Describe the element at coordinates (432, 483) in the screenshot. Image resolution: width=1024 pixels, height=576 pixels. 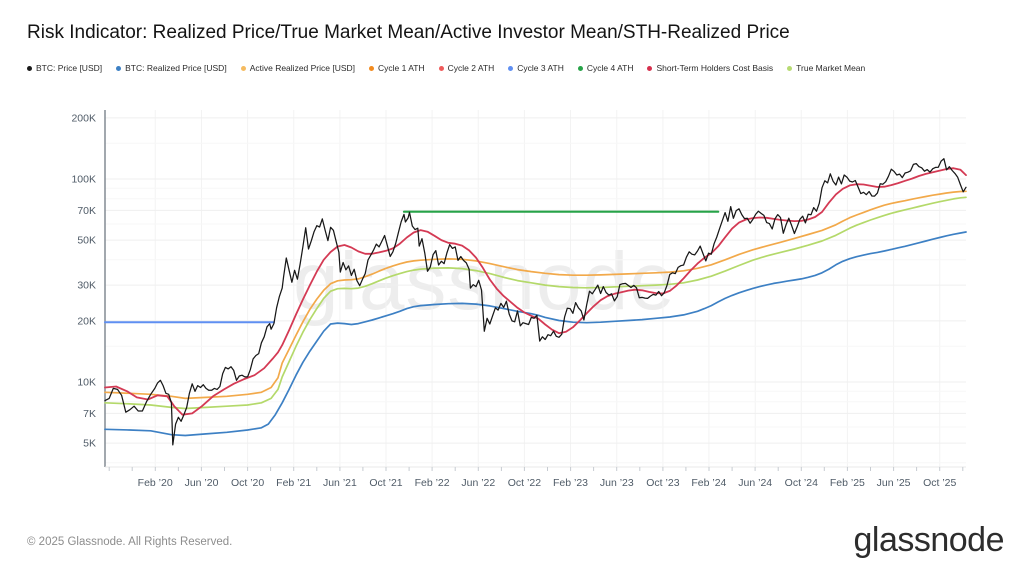
I see `svg-text: Feb ’22` at that location.